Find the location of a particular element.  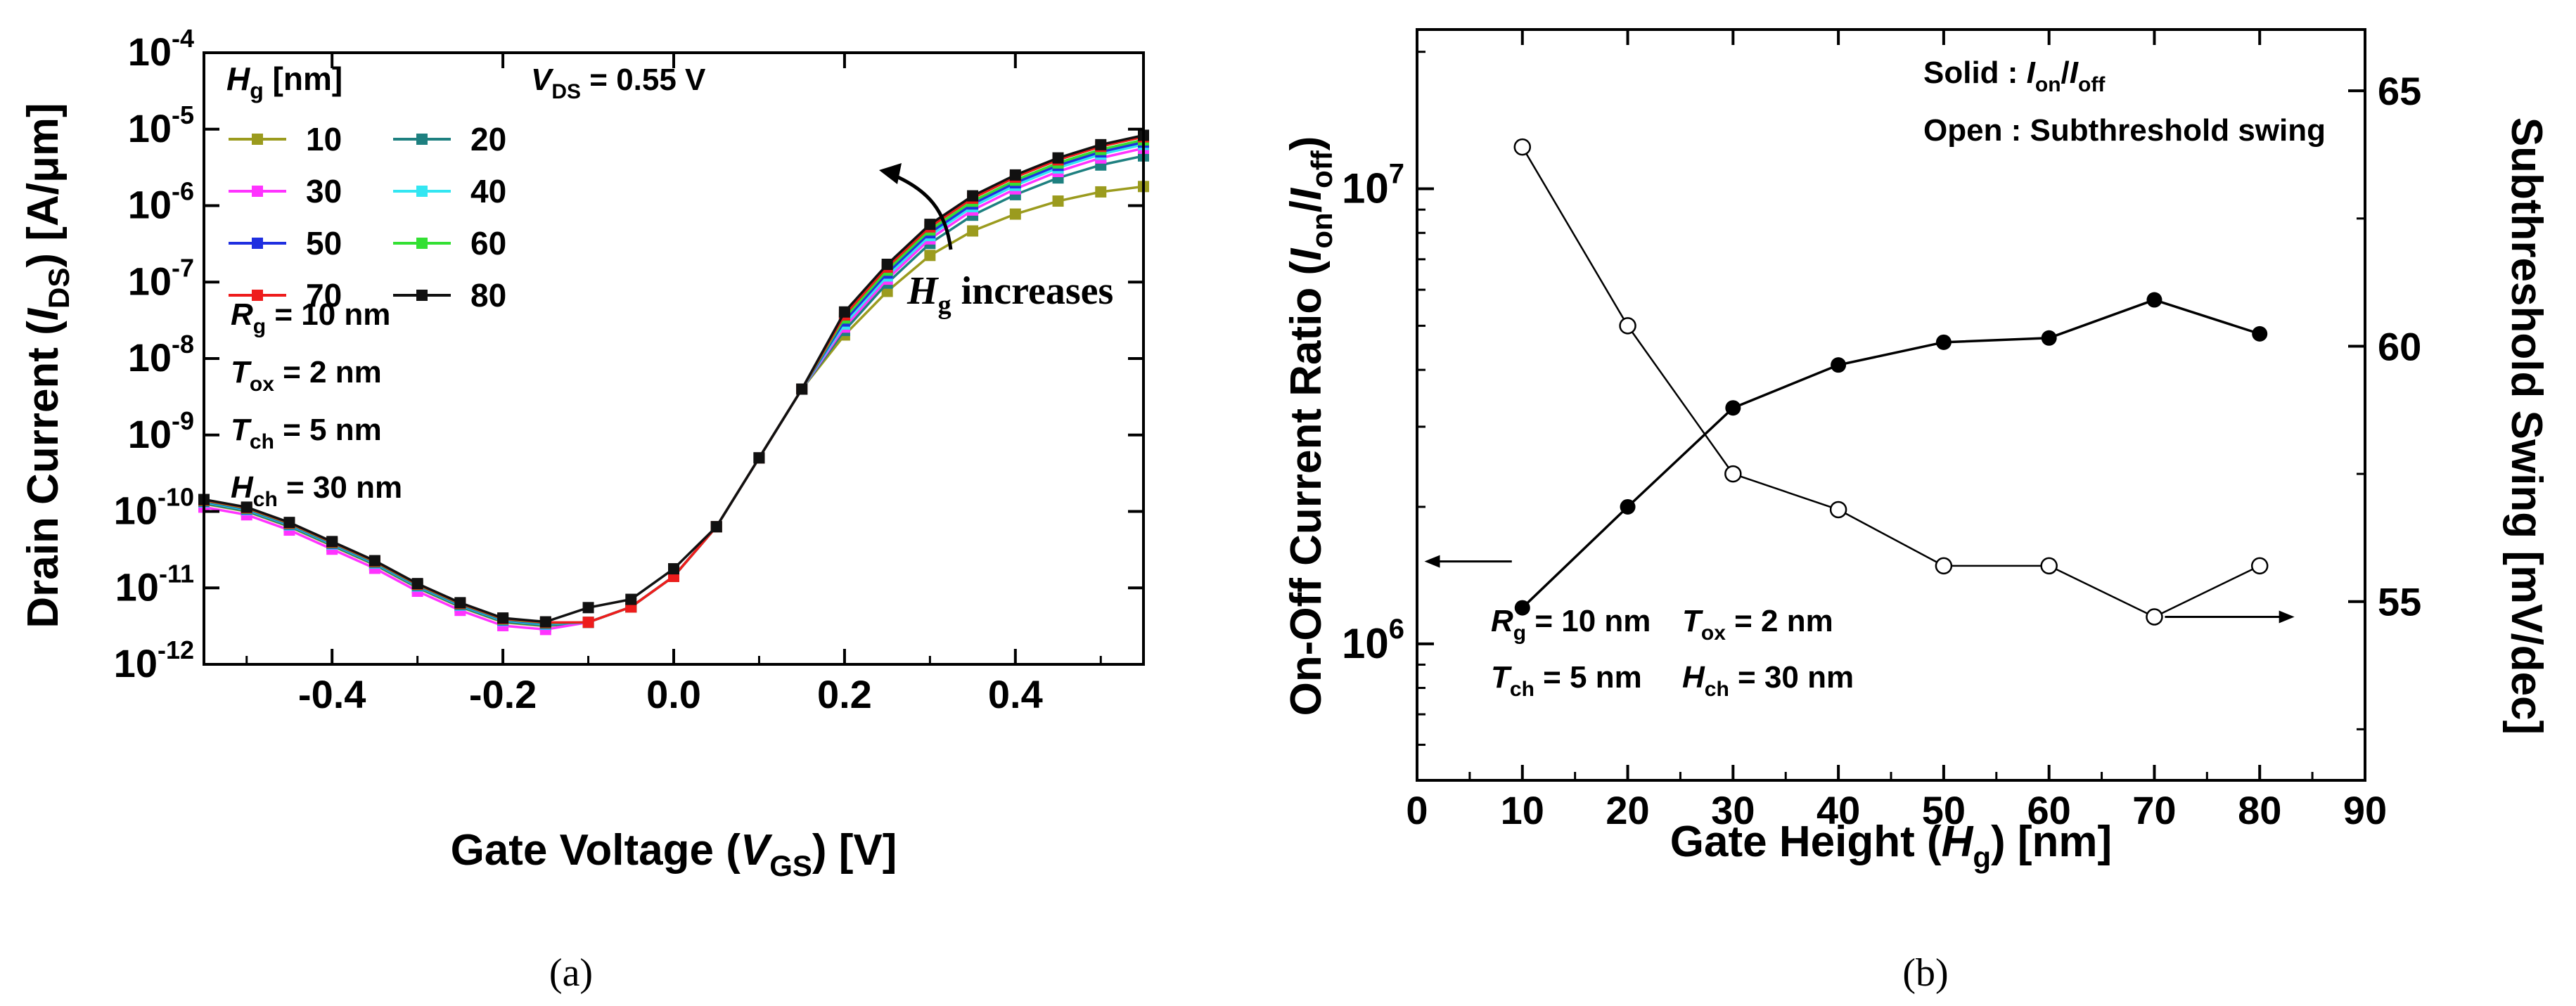

text-span: ox is located at coordinates (1714, 633).